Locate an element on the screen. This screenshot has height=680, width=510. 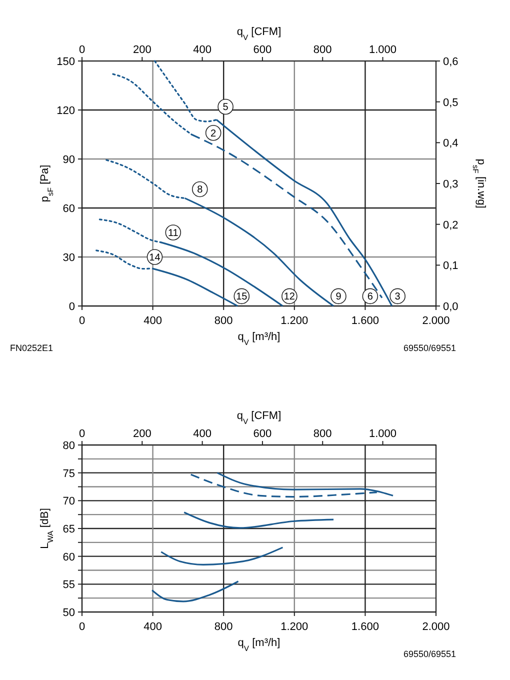
y-tick-label: 150 is located at coordinates (65, 62).